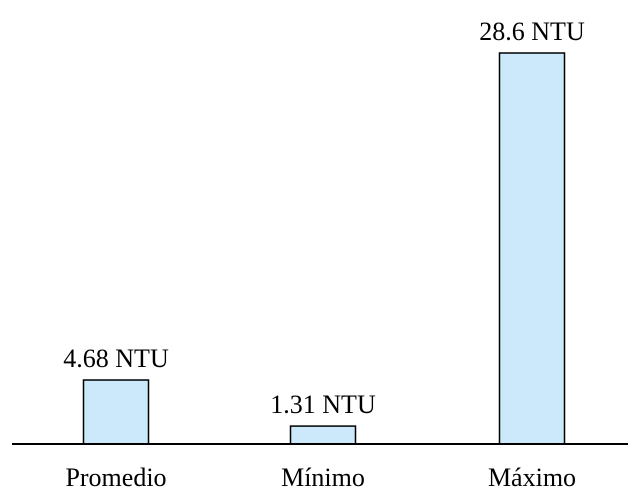 Image resolution: width=628 pixels, height=491 pixels. I want to click on data-label-minimo: 1.31 NTU, so click(323, 404).